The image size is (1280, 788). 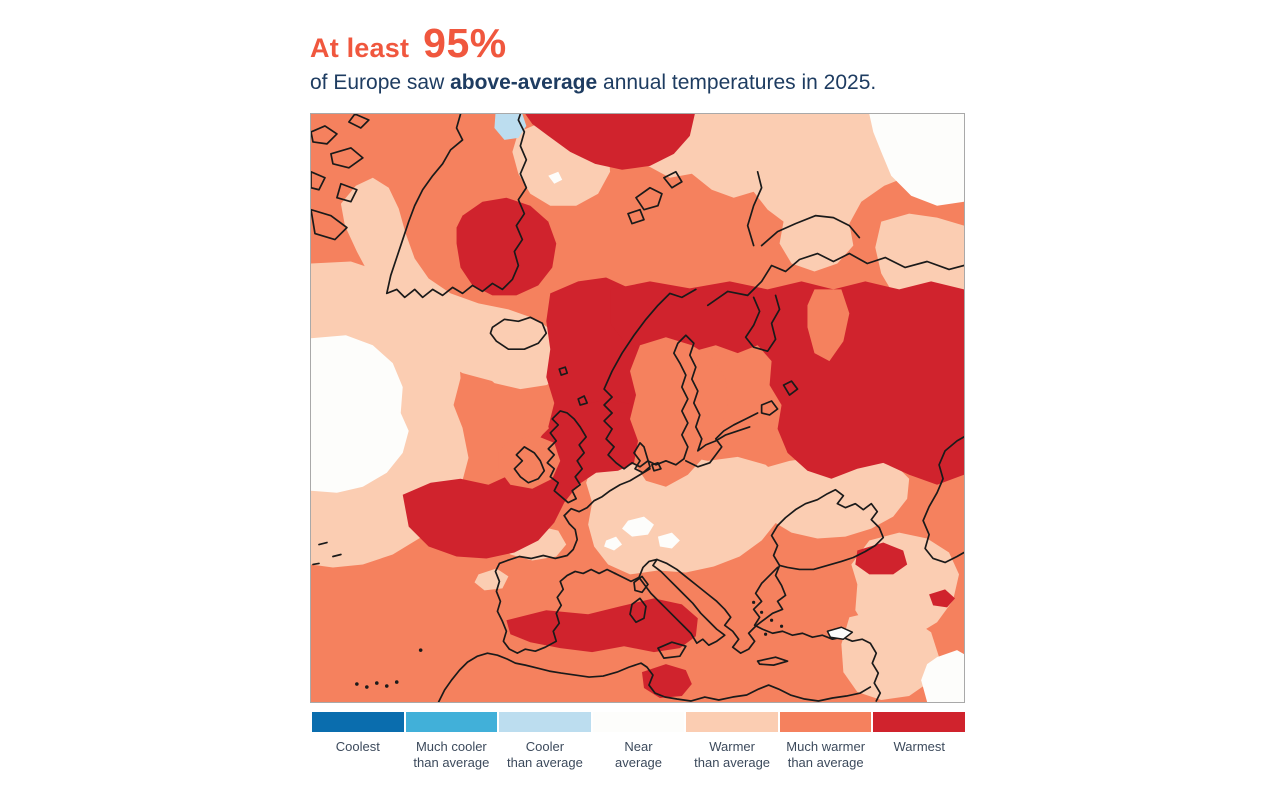 What do you see at coordinates (638, 746) in the screenshot?
I see `legend-label-line: Near` at bounding box center [638, 746].